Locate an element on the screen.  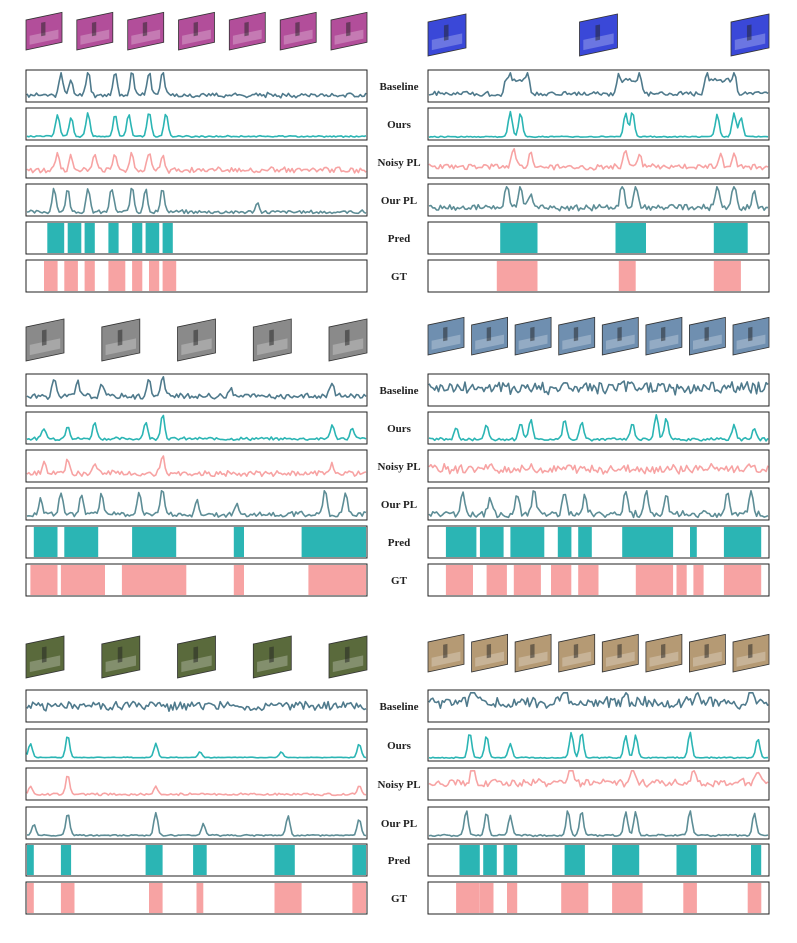
row-label-ours: Ours is located at coordinates (399, 125).